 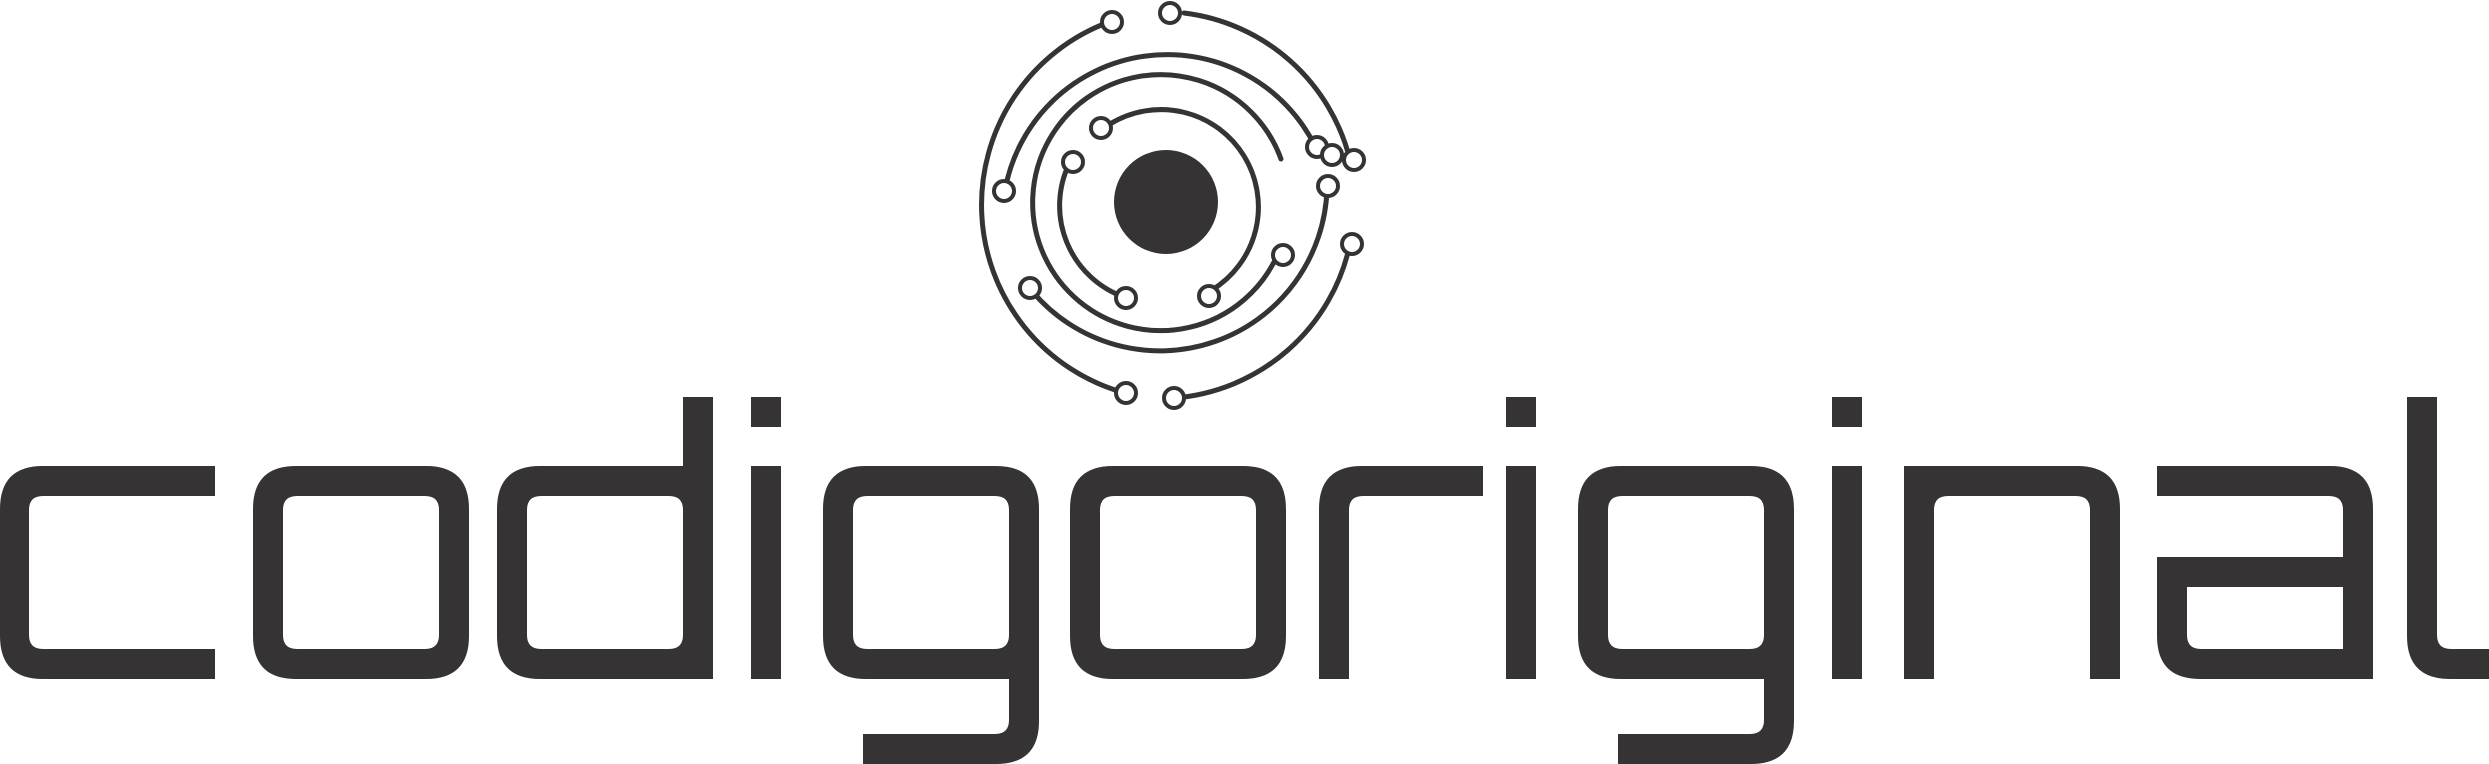 I want to click on letter-c, so click(x=107, y=572).